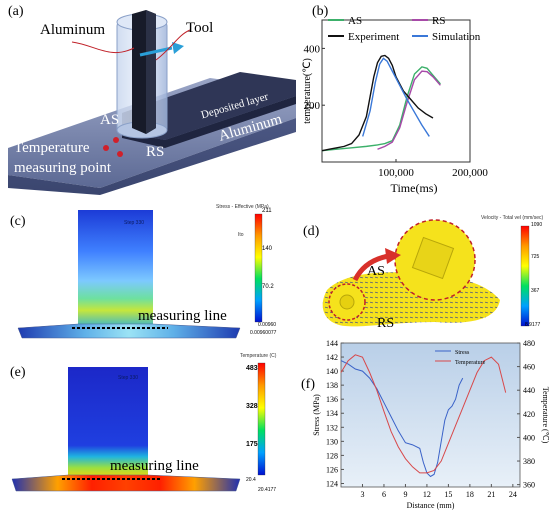  I want to click on legend-tick-c-0: 211, so click(267, 211).